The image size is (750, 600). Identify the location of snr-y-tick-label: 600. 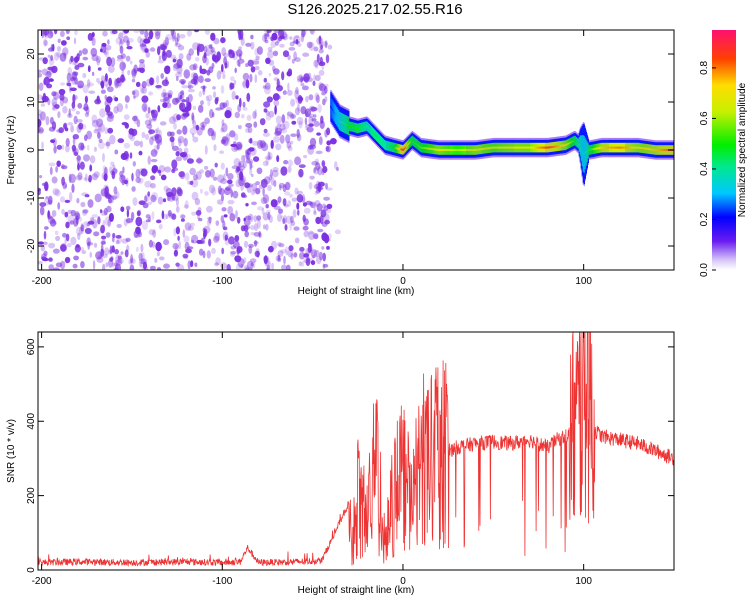
(31, 346).